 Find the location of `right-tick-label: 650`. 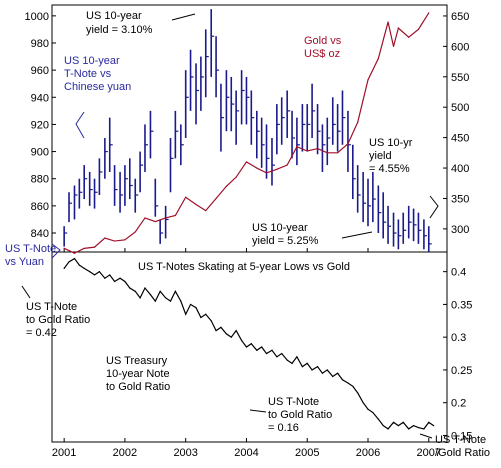

right-tick-label: 650 is located at coordinates (460, 17).